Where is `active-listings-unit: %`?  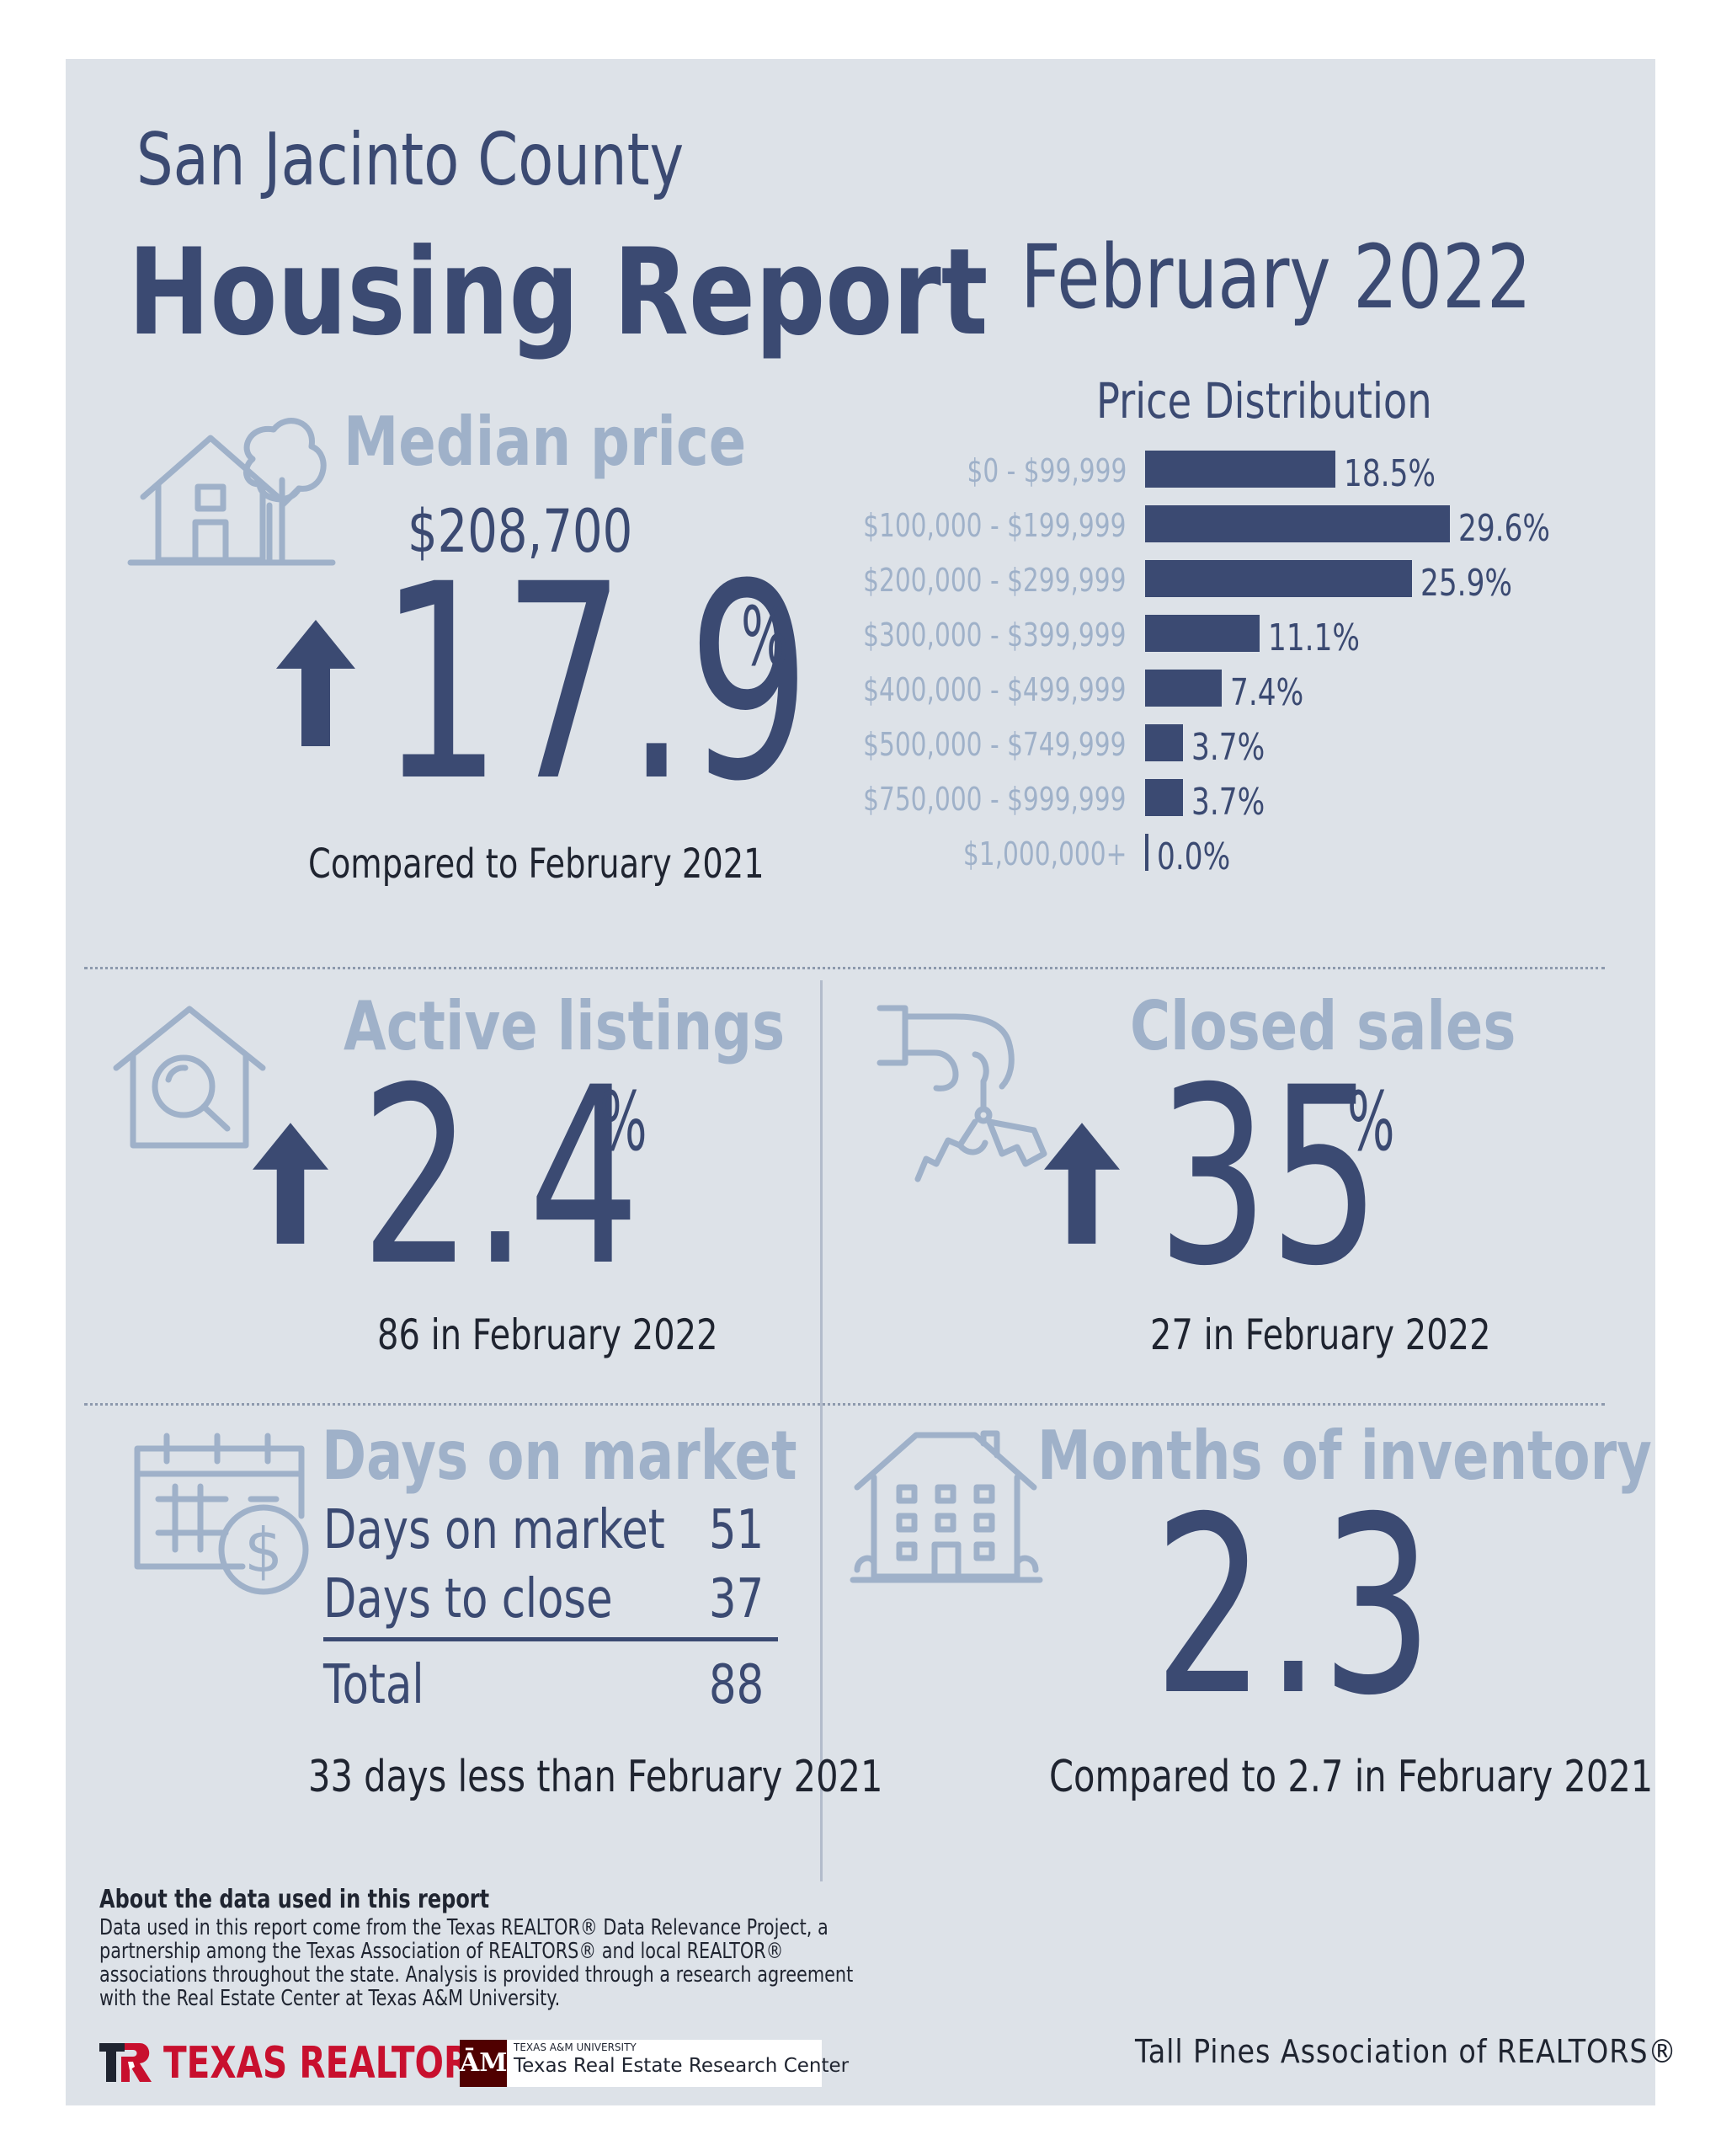
active-listings-unit: % is located at coordinates (623, 1122).